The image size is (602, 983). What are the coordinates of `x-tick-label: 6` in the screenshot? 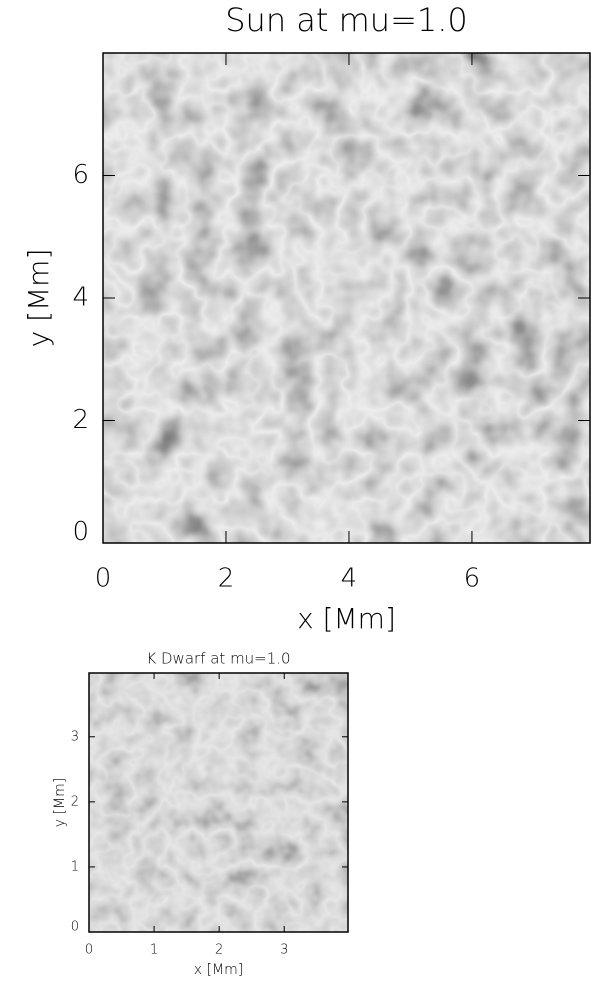 It's located at (472, 579).